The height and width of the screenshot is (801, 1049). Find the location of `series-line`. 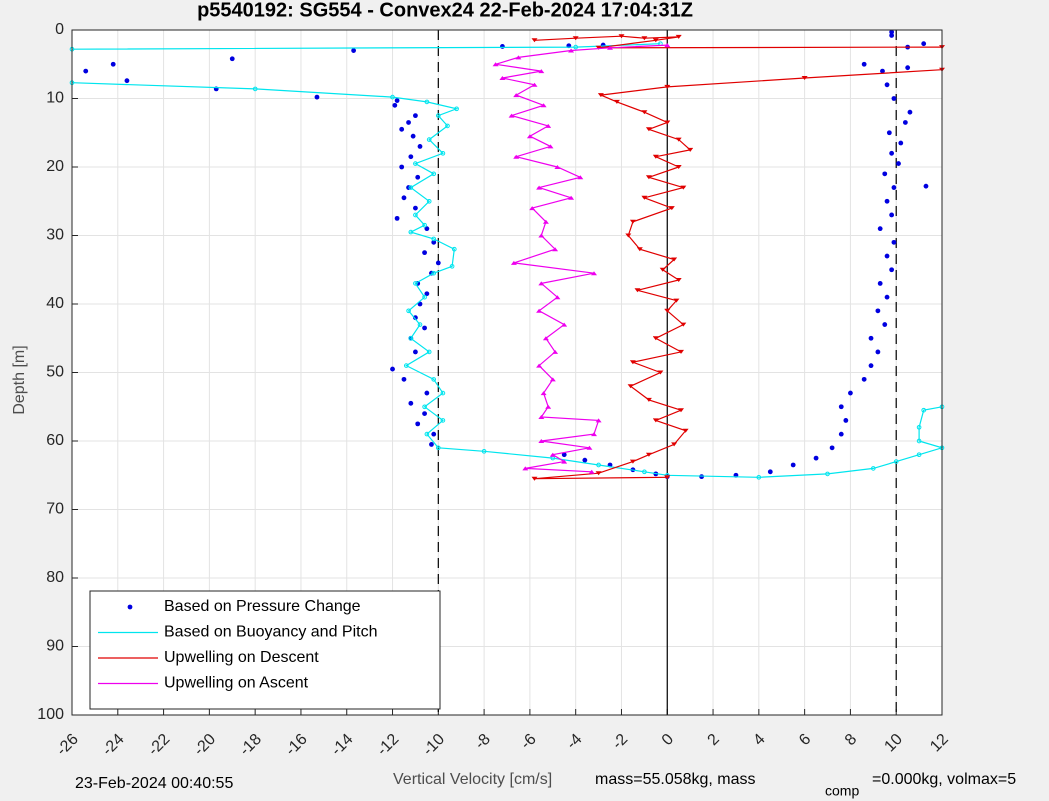

series-line is located at coordinates (581, 258).